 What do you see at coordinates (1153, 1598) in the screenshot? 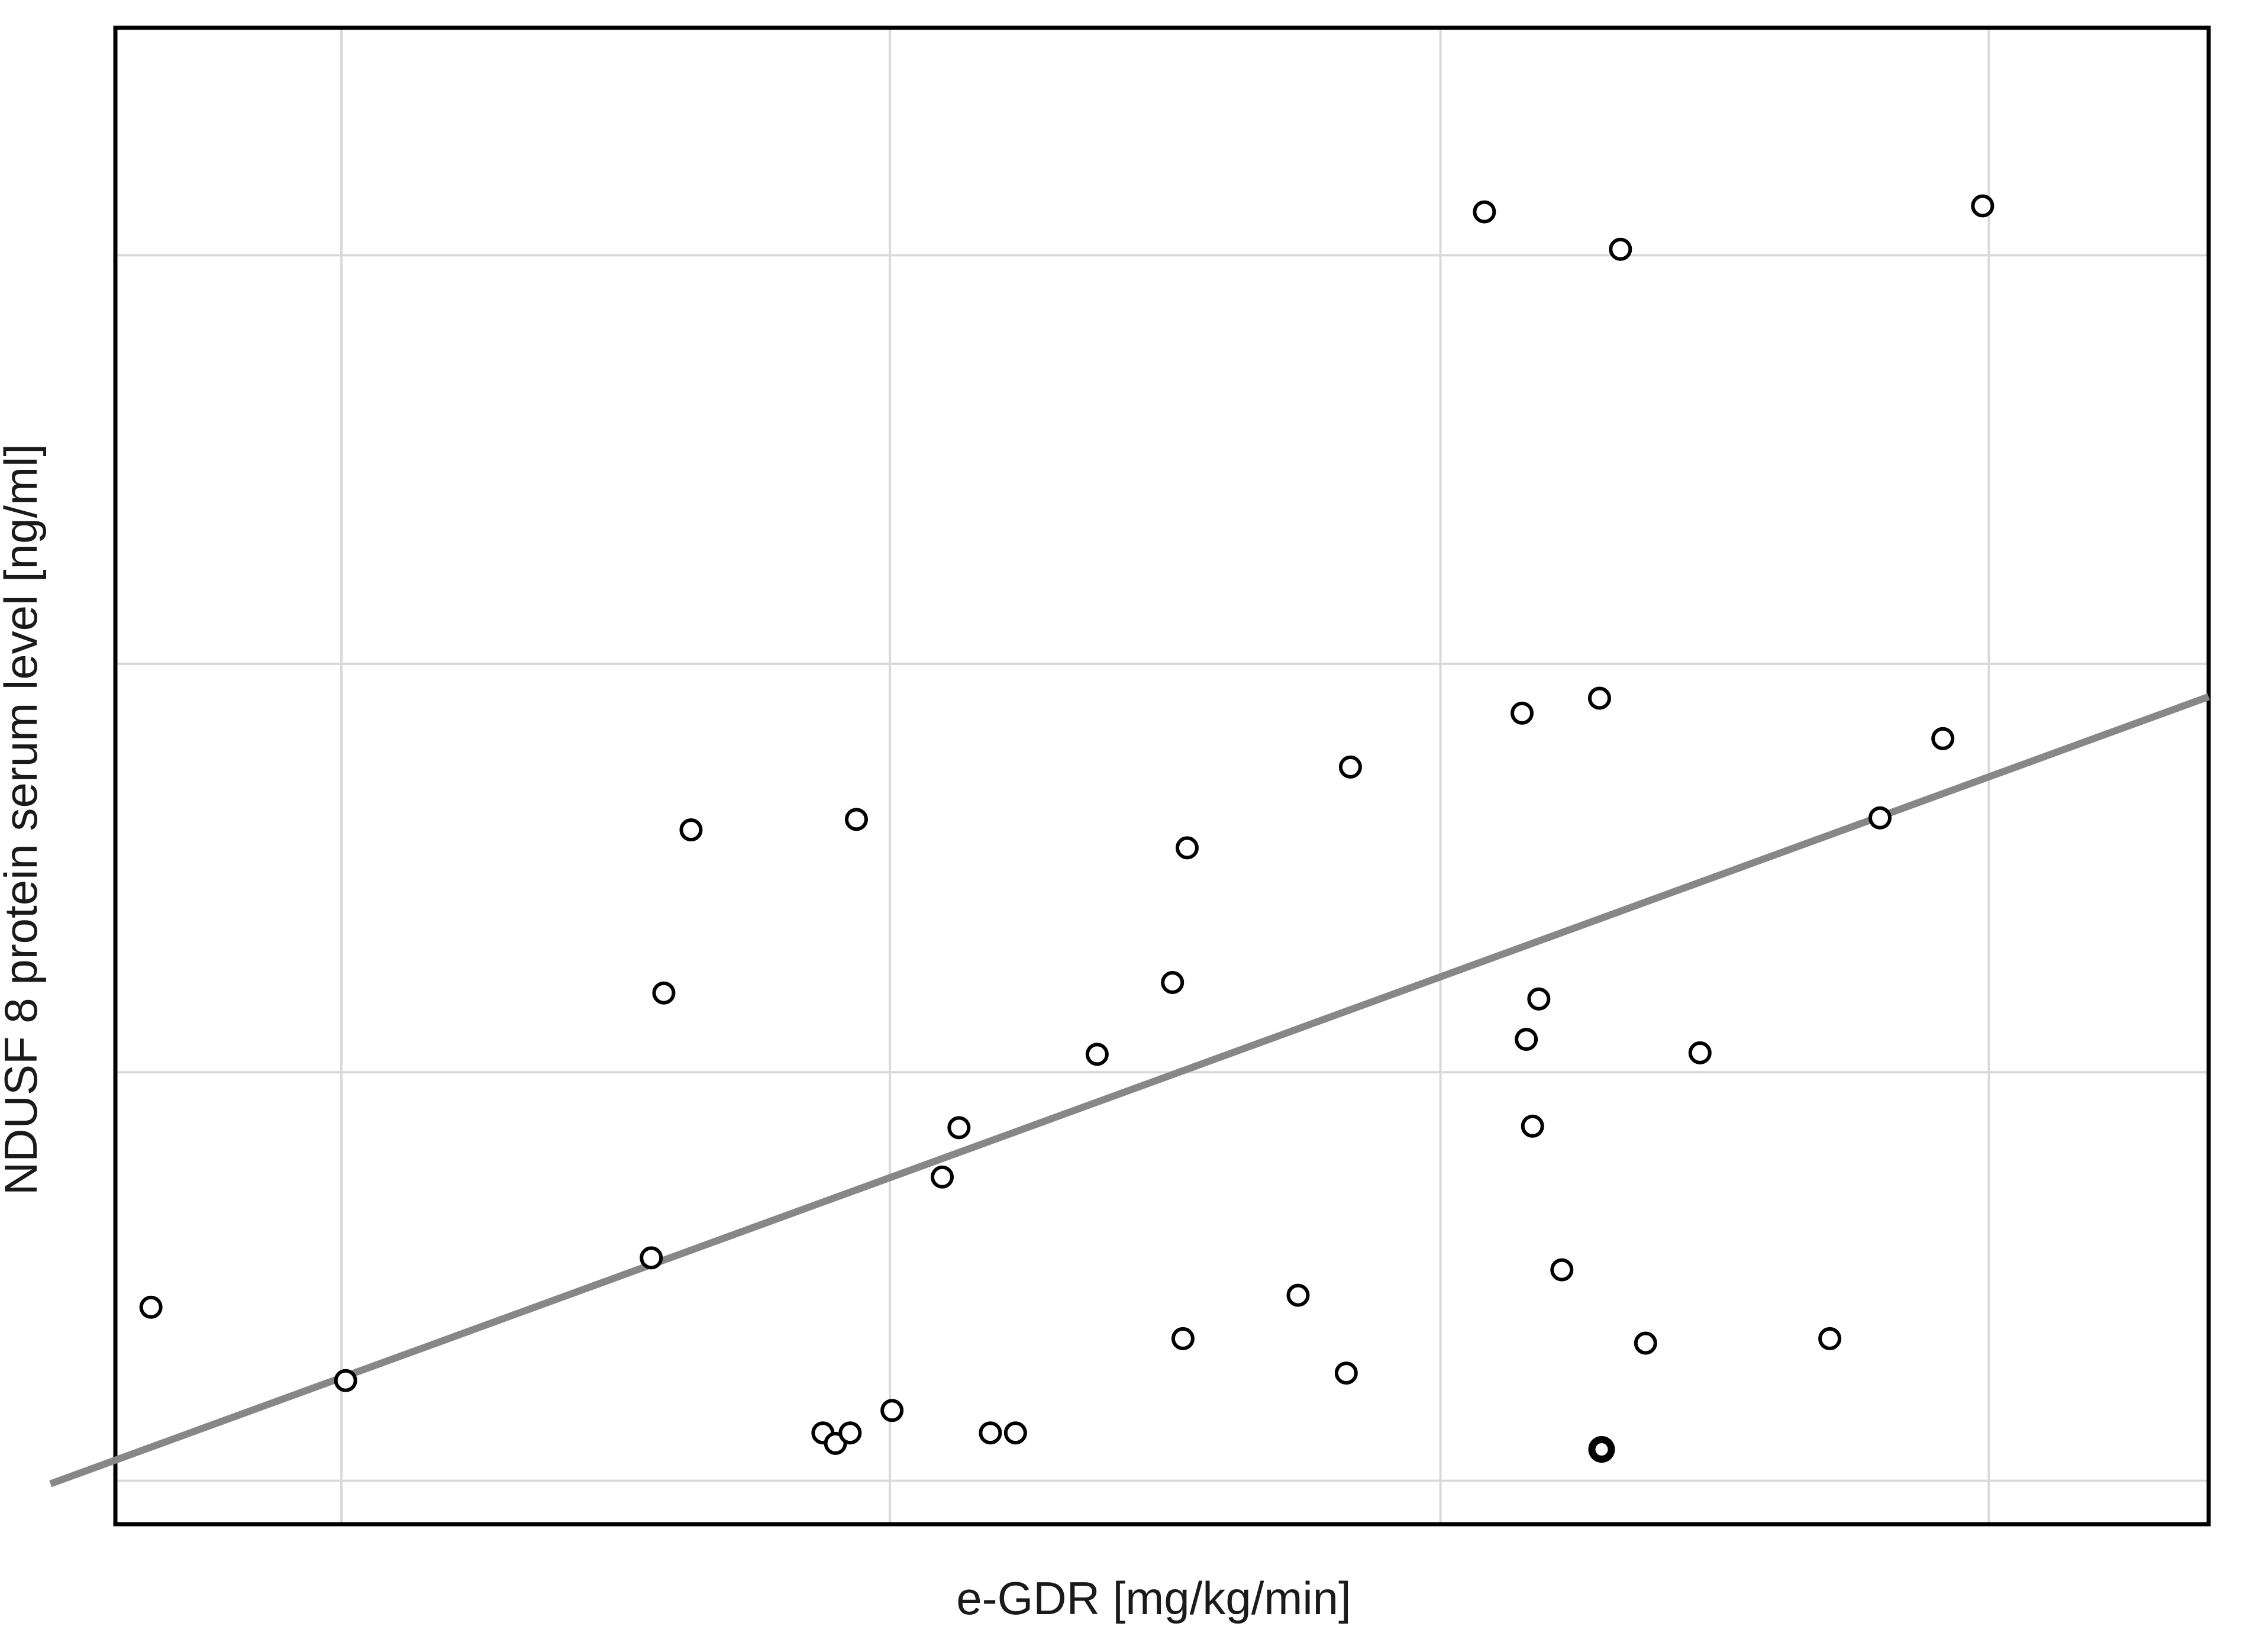
I see `x-axis-label: e-GDR [mg/kg/min]` at bounding box center [1153, 1598].